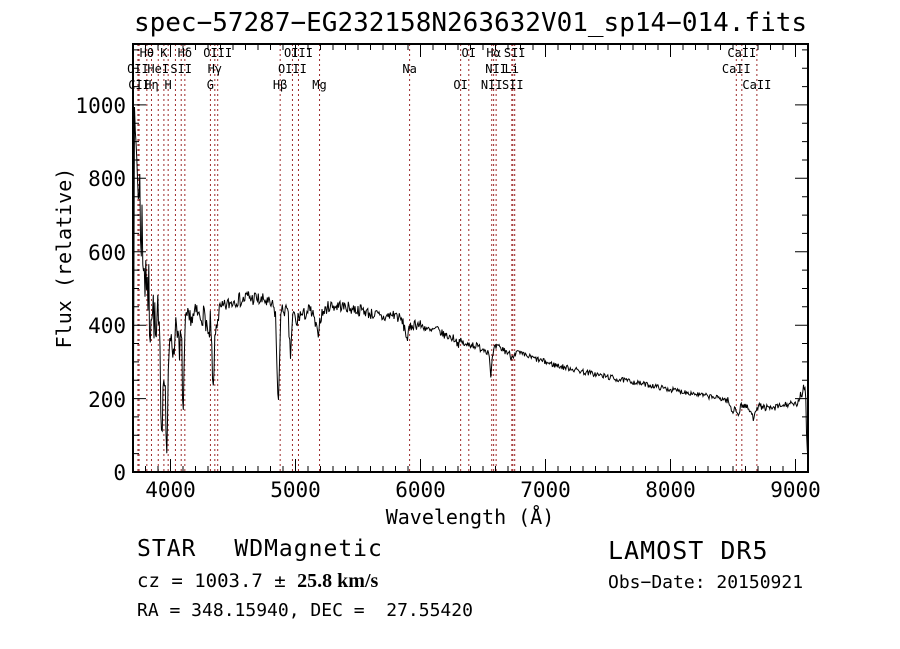 The height and width of the screenshot is (649, 900). I want to click on classification-line: STAR WDMagnetic, so click(260, 549).